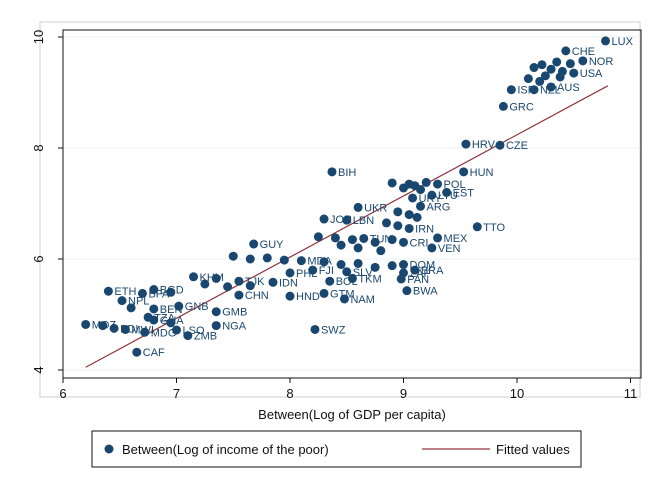 The image size is (653, 479). Describe the element at coordinates (494, 228) in the screenshot. I see `point-label: TTO` at that location.